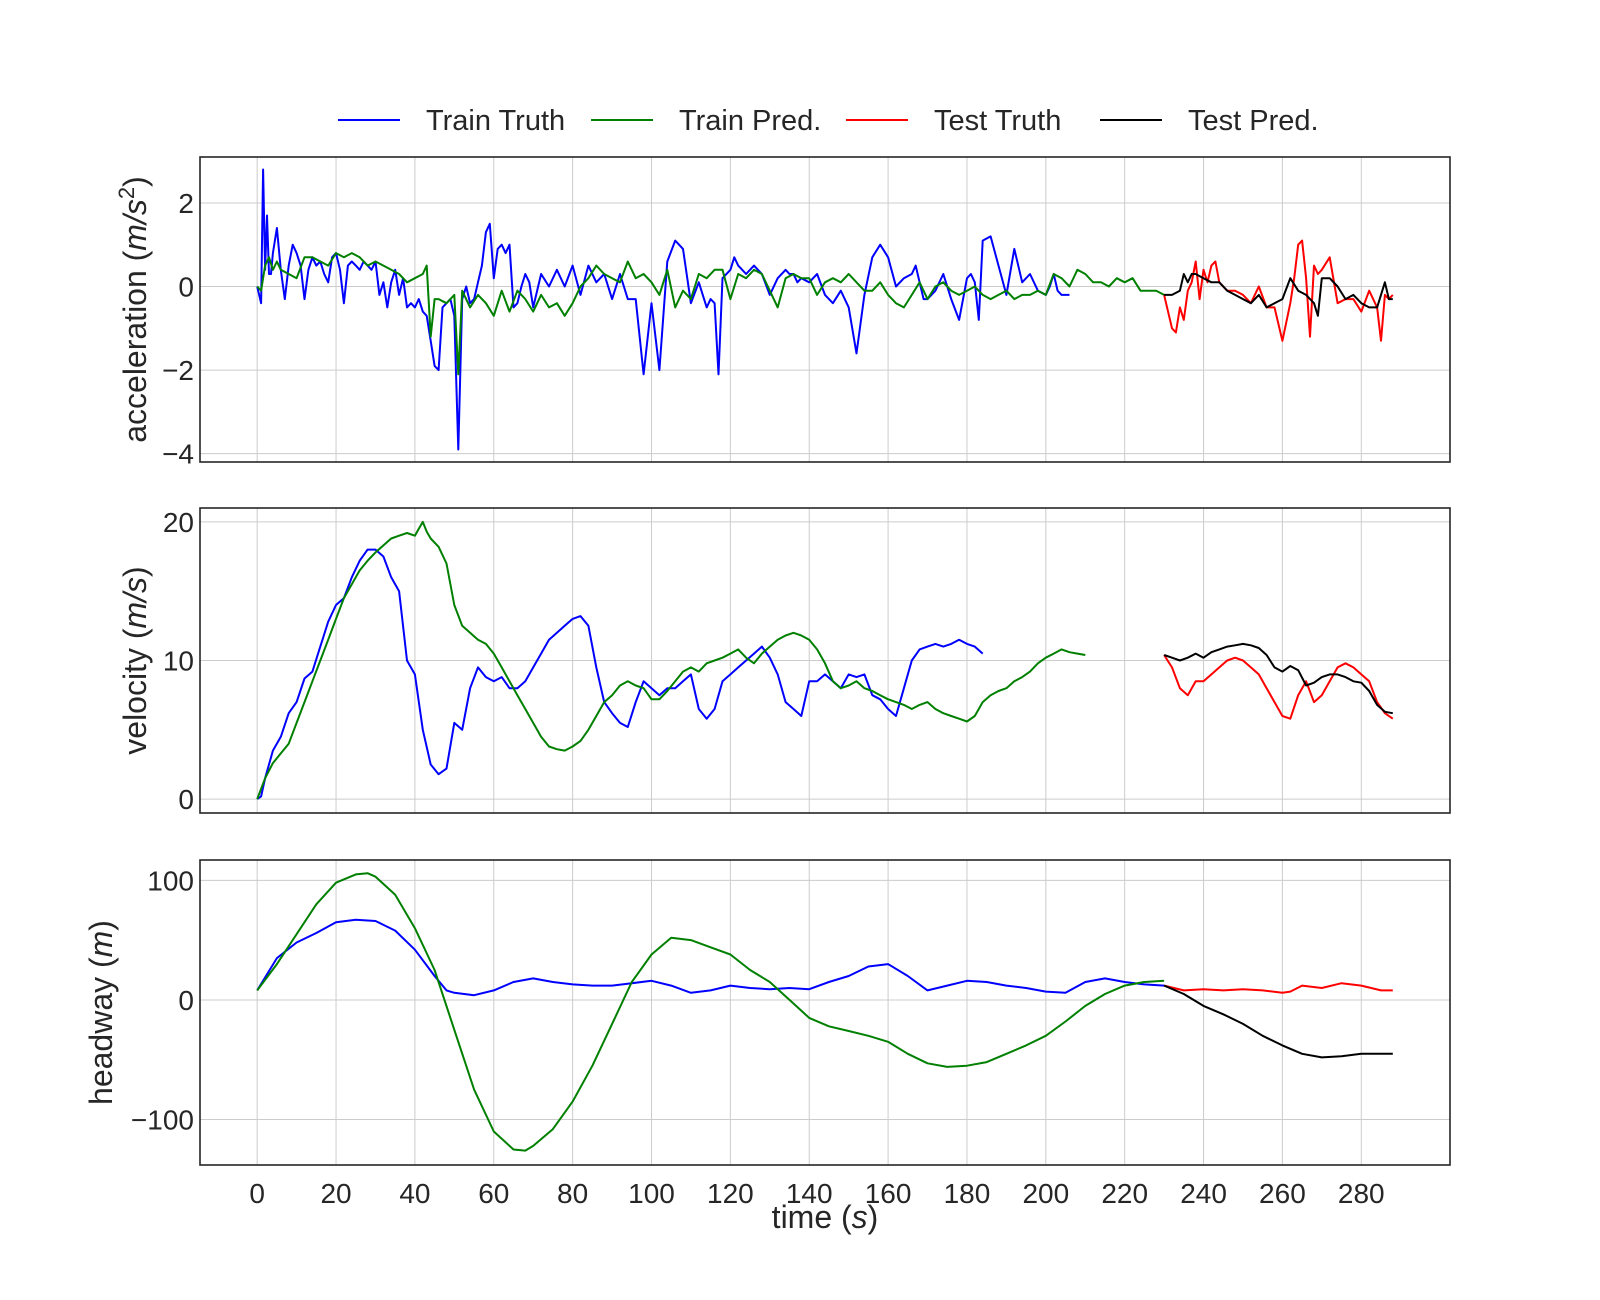 This screenshot has width=1600, height=1300. I want to click on x-tick-label: 240, so click(1203, 1193).